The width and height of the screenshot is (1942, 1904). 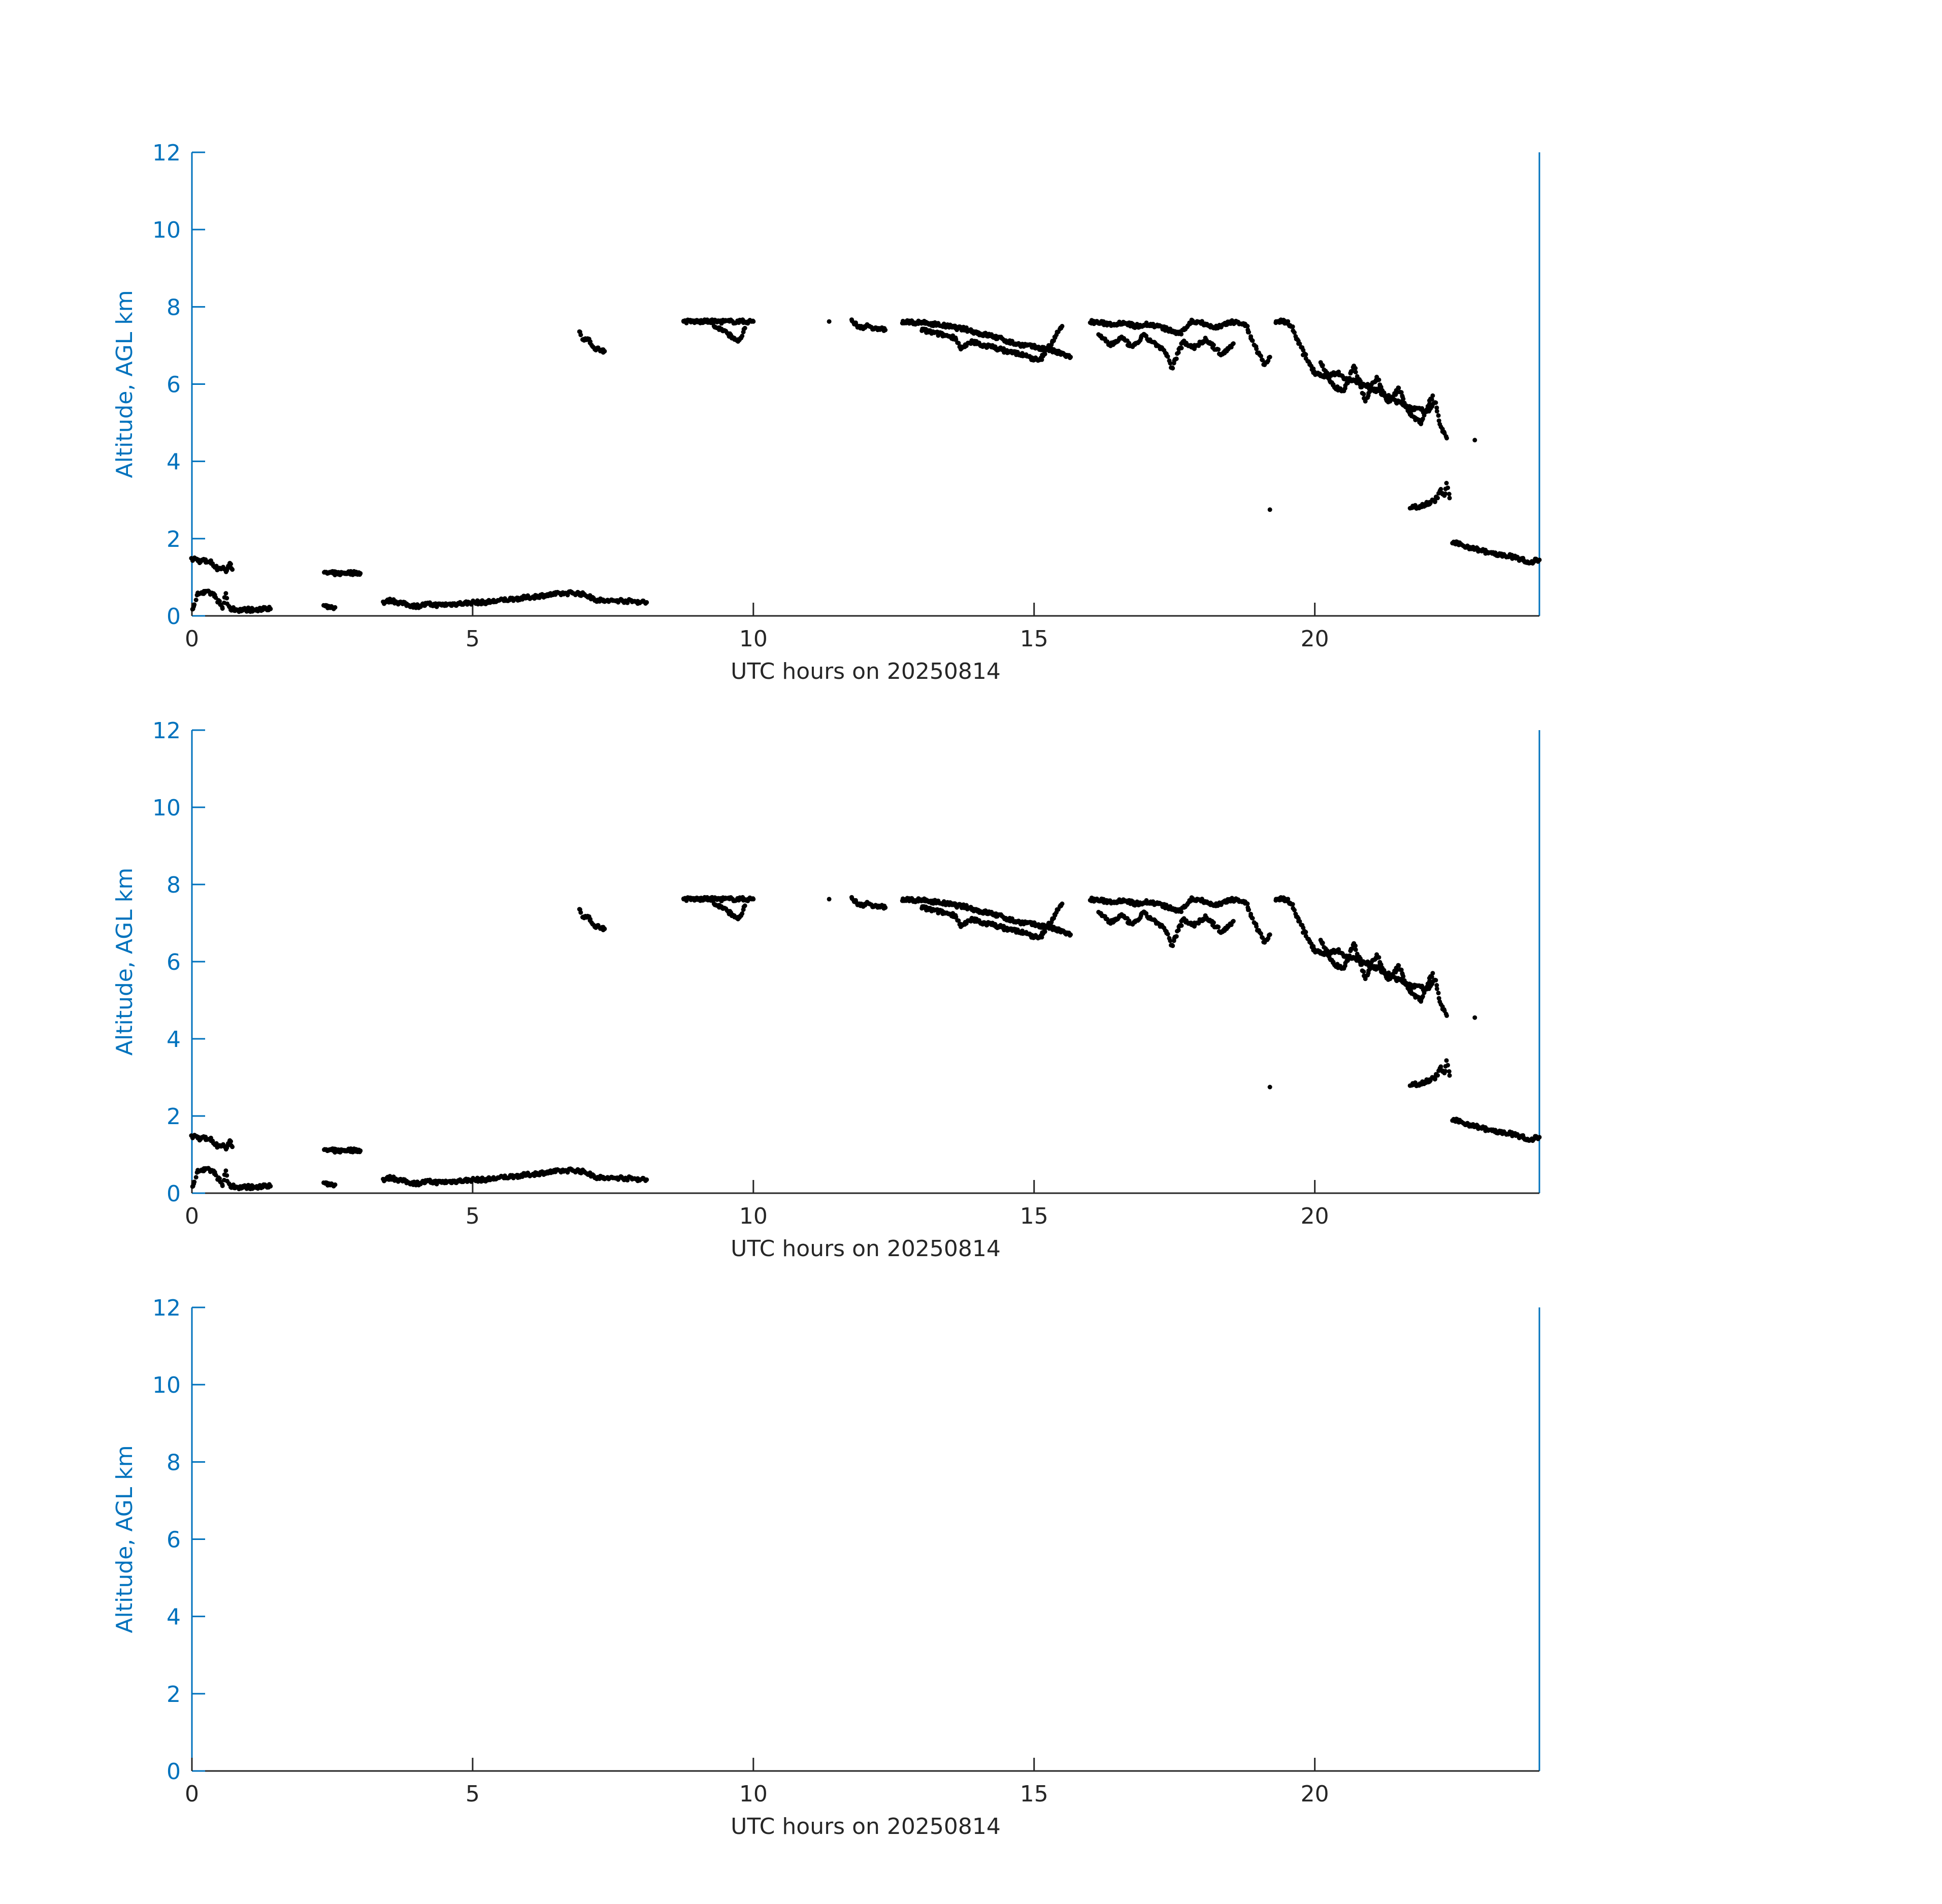 I want to click on x-tick-label: 0, so click(x=192, y=1794).